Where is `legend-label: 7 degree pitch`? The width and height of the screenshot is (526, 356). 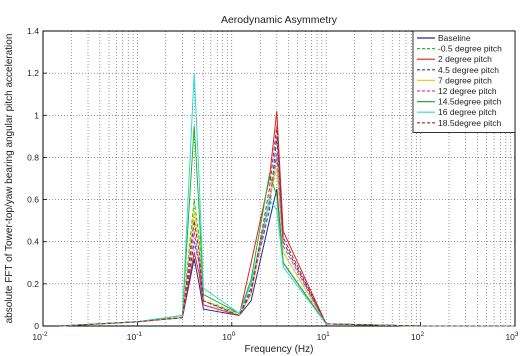
legend-label: 7 degree pitch is located at coordinates (465, 80).